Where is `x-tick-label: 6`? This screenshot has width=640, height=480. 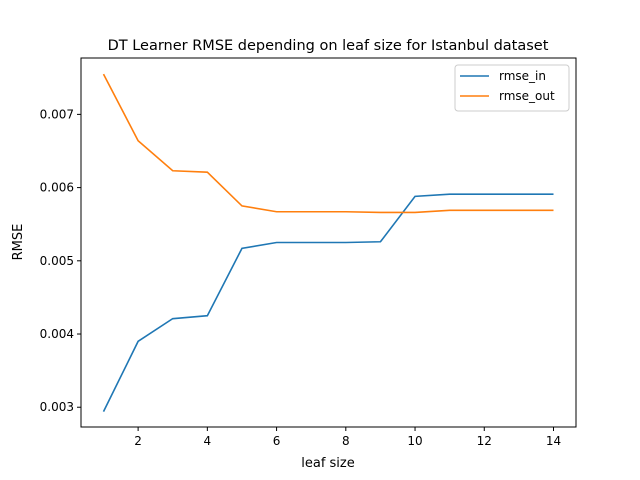
x-tick-label: 6 is located at coordinates (277, 441).